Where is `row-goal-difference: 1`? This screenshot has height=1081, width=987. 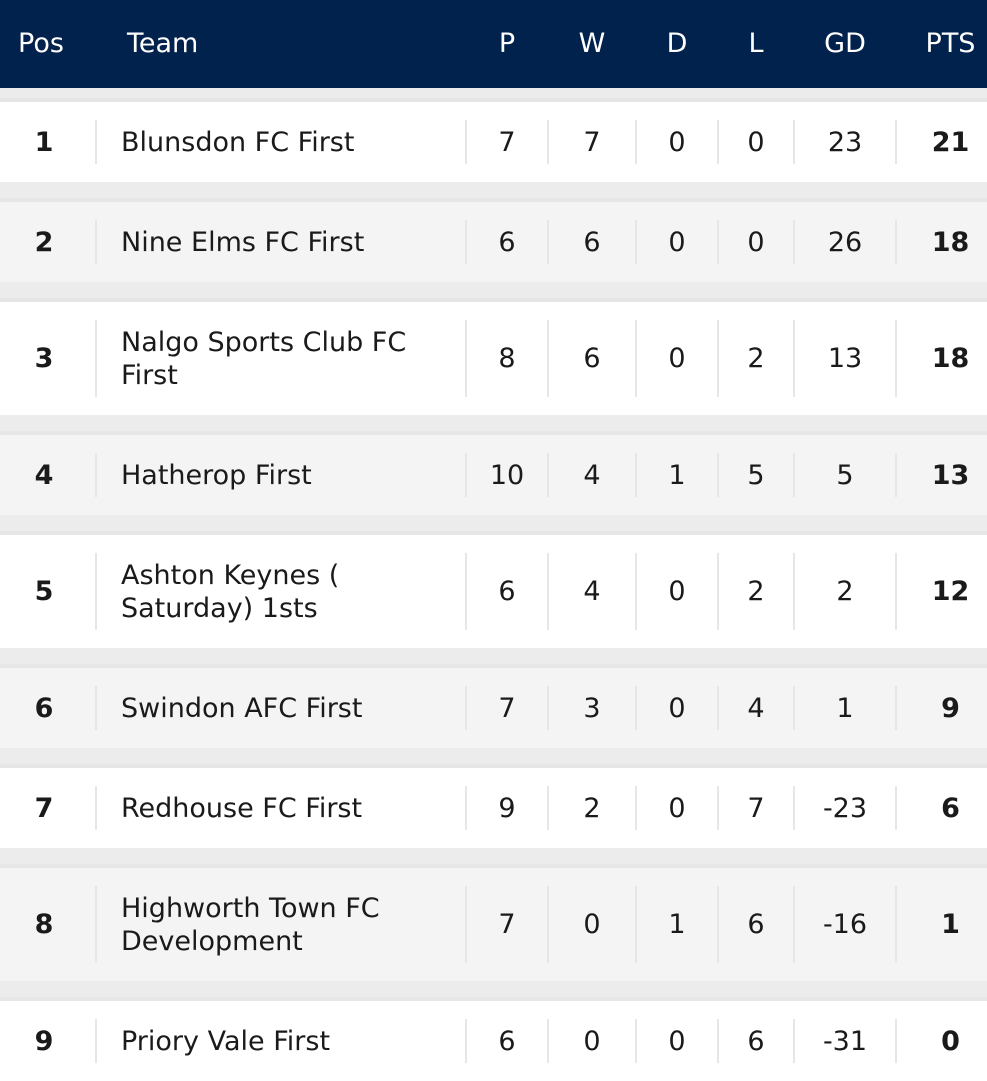 row-goal-difference: 1 is located at coordinates (845, 708).